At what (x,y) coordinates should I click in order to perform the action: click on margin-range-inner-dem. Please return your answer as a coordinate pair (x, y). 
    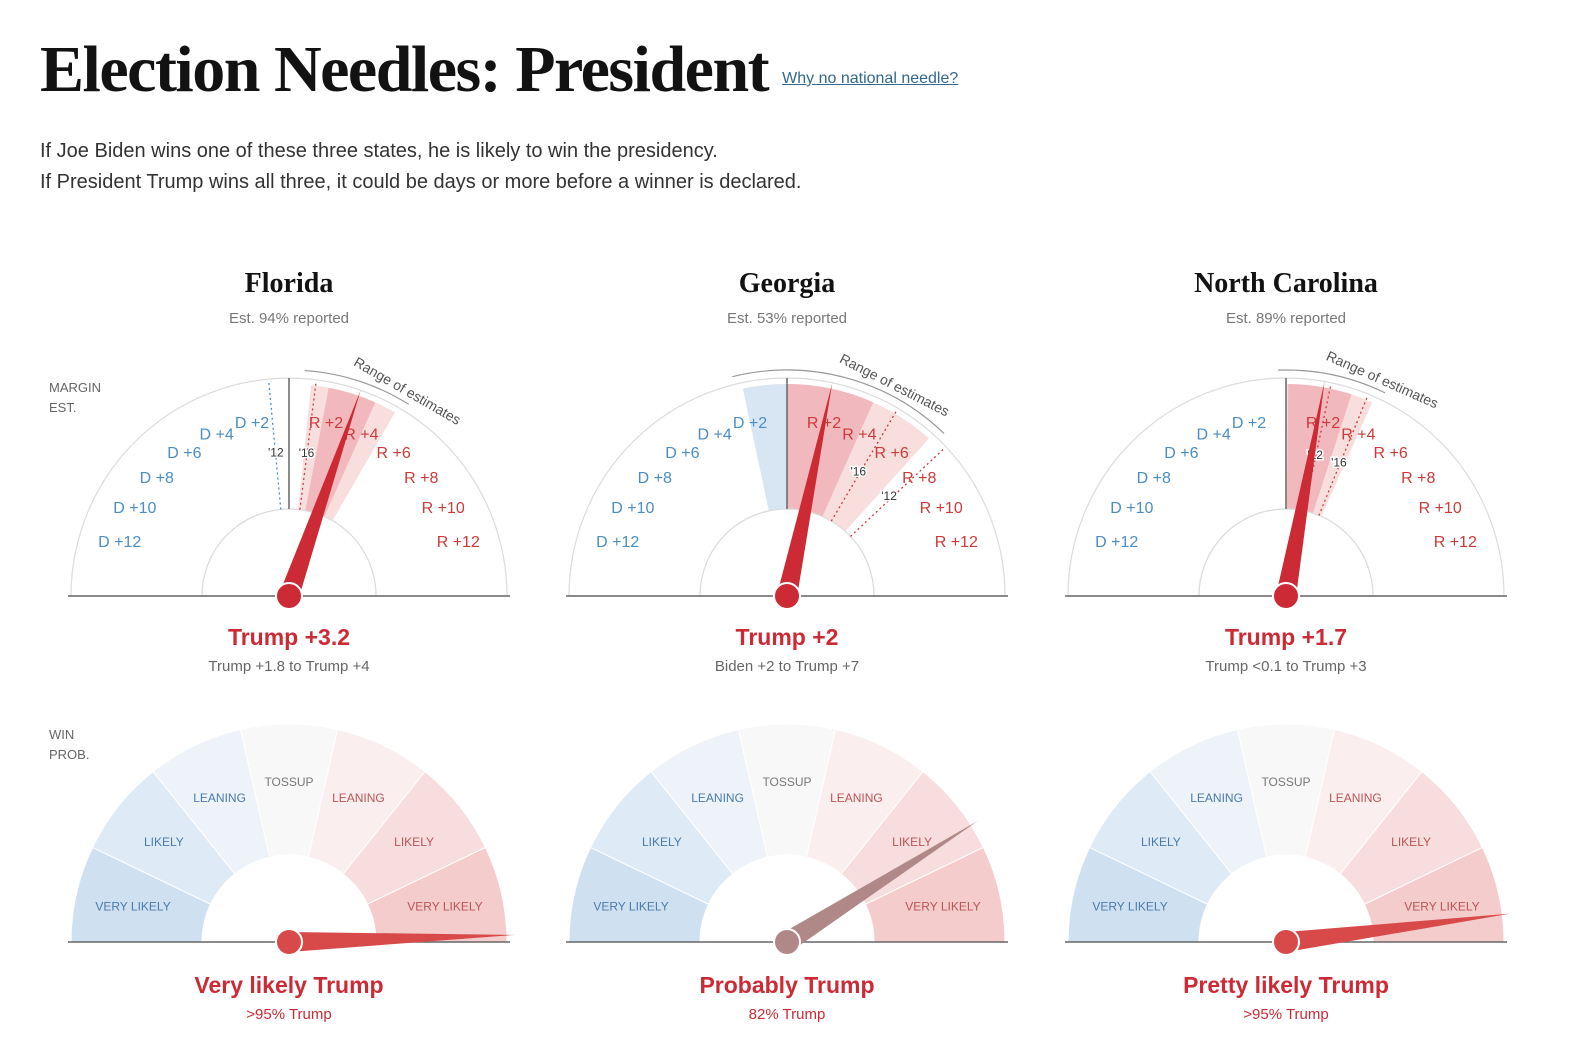
    Looking at the image, I should click on (764, 447).